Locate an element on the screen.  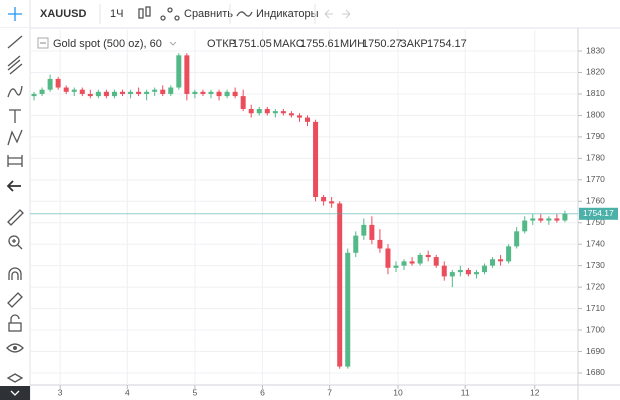
interval: 1Ч is located at coordinates (116, 14).